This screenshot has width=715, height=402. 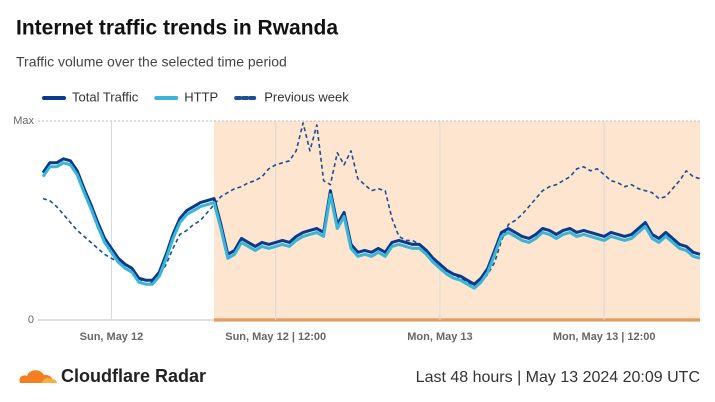 What do you see at coordinates (306, 96) in the screenshot?
I see `legend-label: Previous week` at bounding box center [306, 96].